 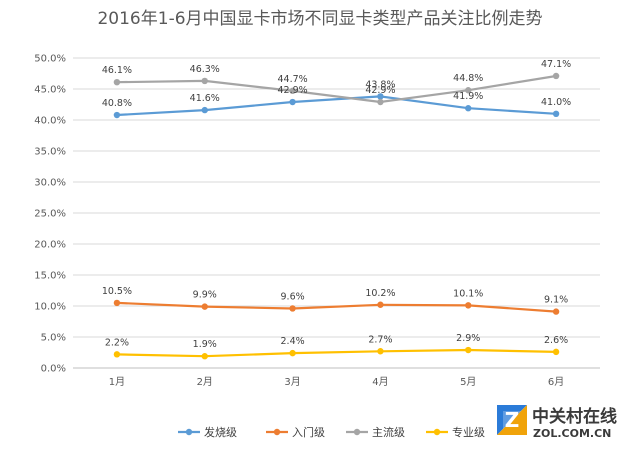 I want to click on zol-logo-letter: Z, so click(x=512, y=420).